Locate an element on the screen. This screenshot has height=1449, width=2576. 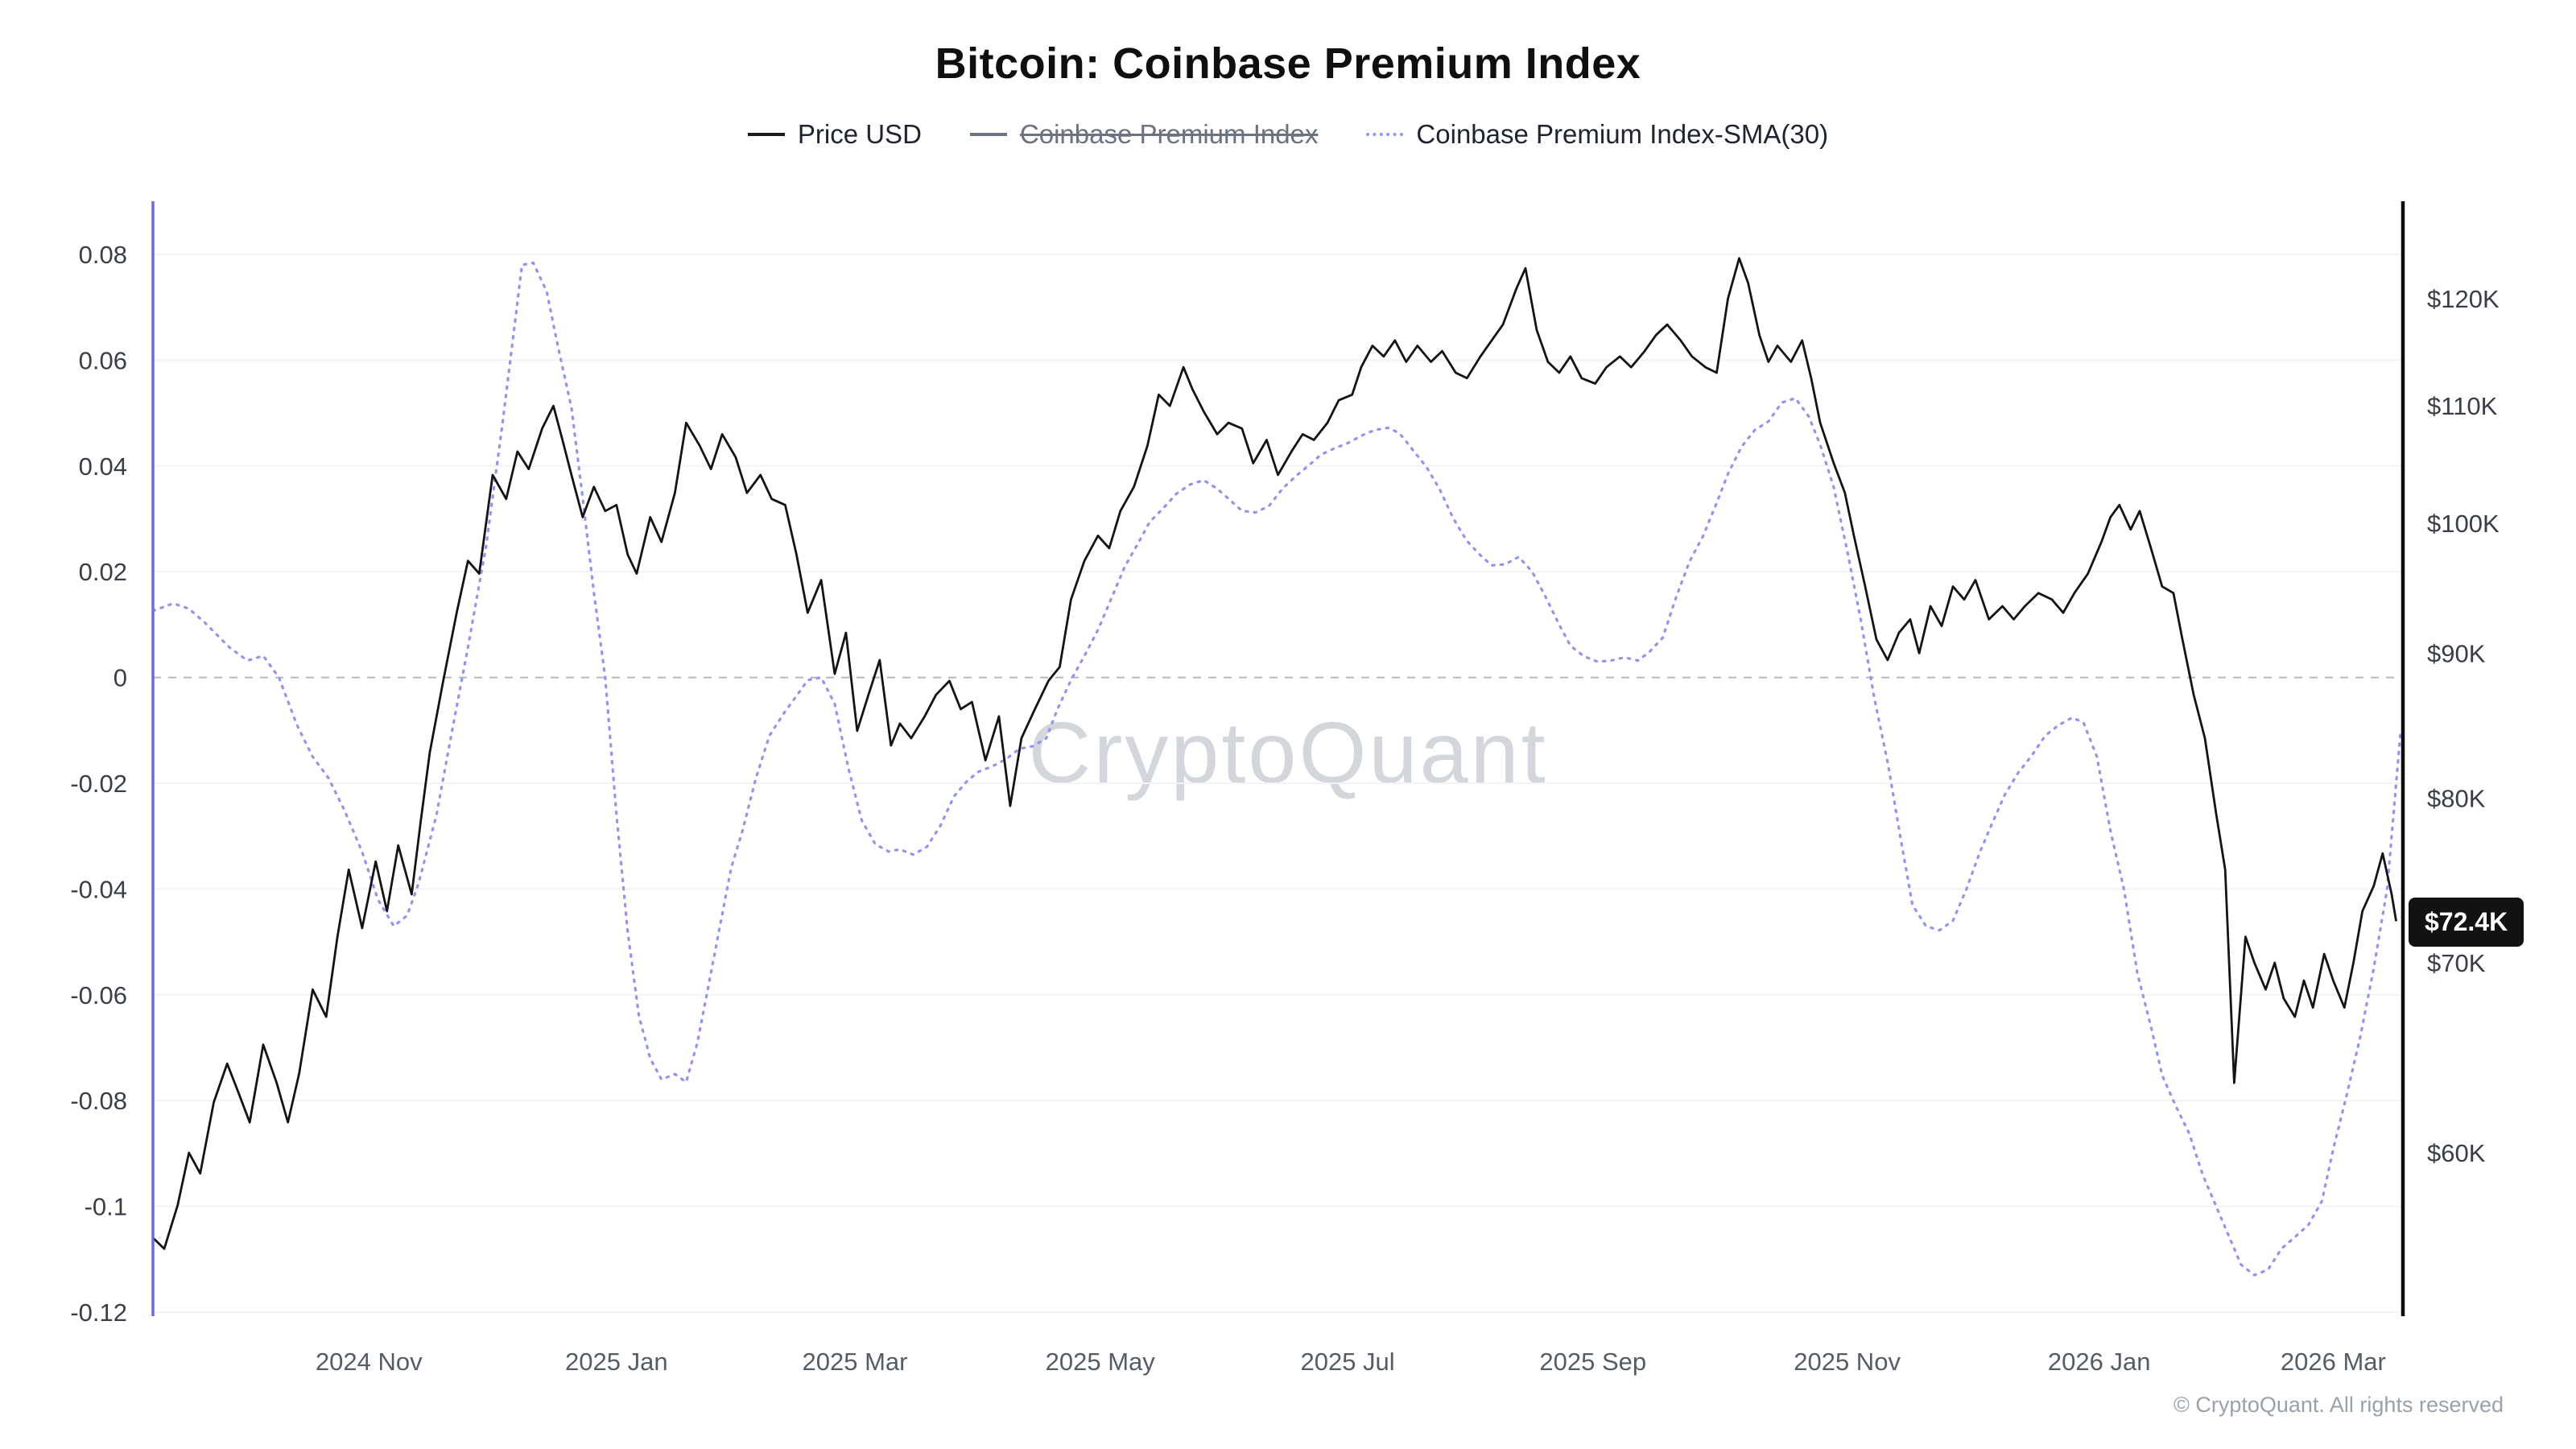
legend-item-coinbase-premium-index-sma: Coinbase Premium Index-SMA(30) is located at coordinates (1597, 134).